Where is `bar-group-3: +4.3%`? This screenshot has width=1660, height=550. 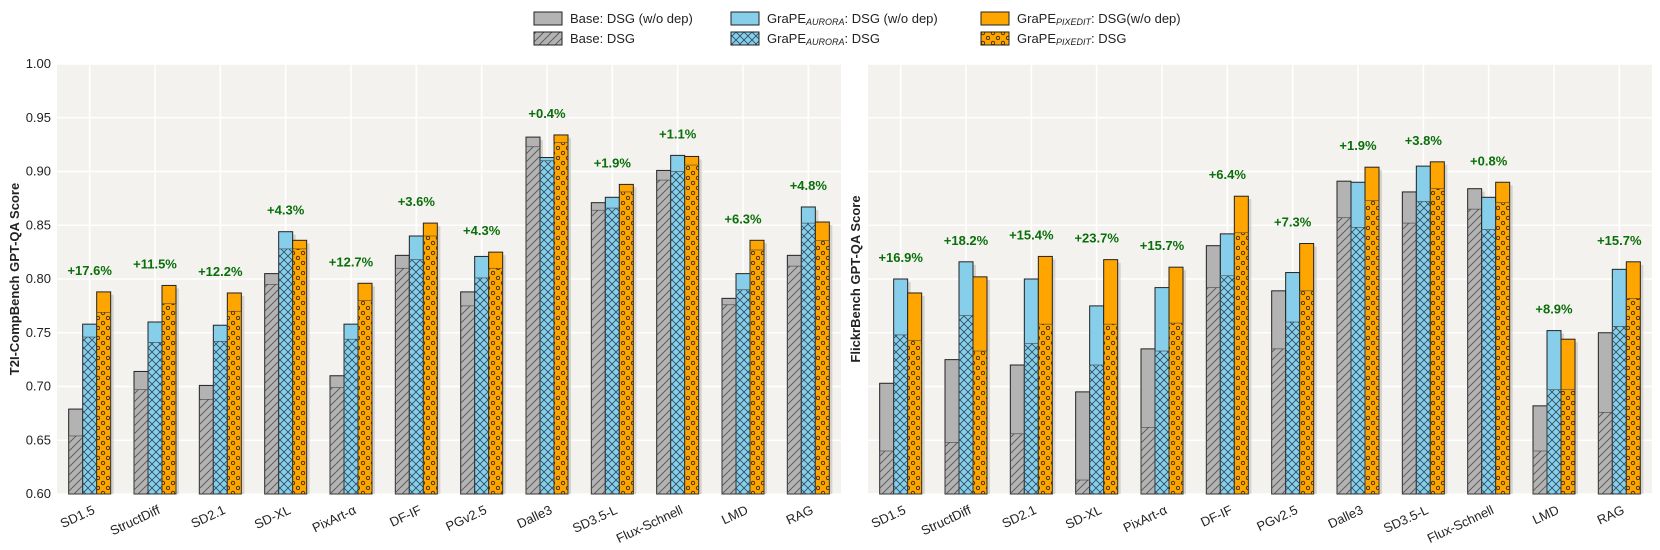
bar-group-3: +4.3% is located at coordinates (287, 349).